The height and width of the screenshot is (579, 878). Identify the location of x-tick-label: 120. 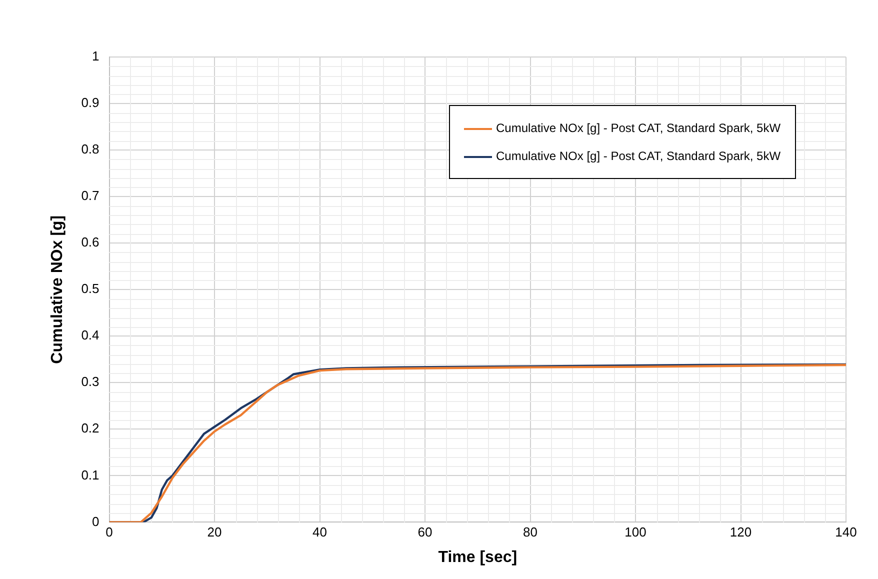
(741, 532).